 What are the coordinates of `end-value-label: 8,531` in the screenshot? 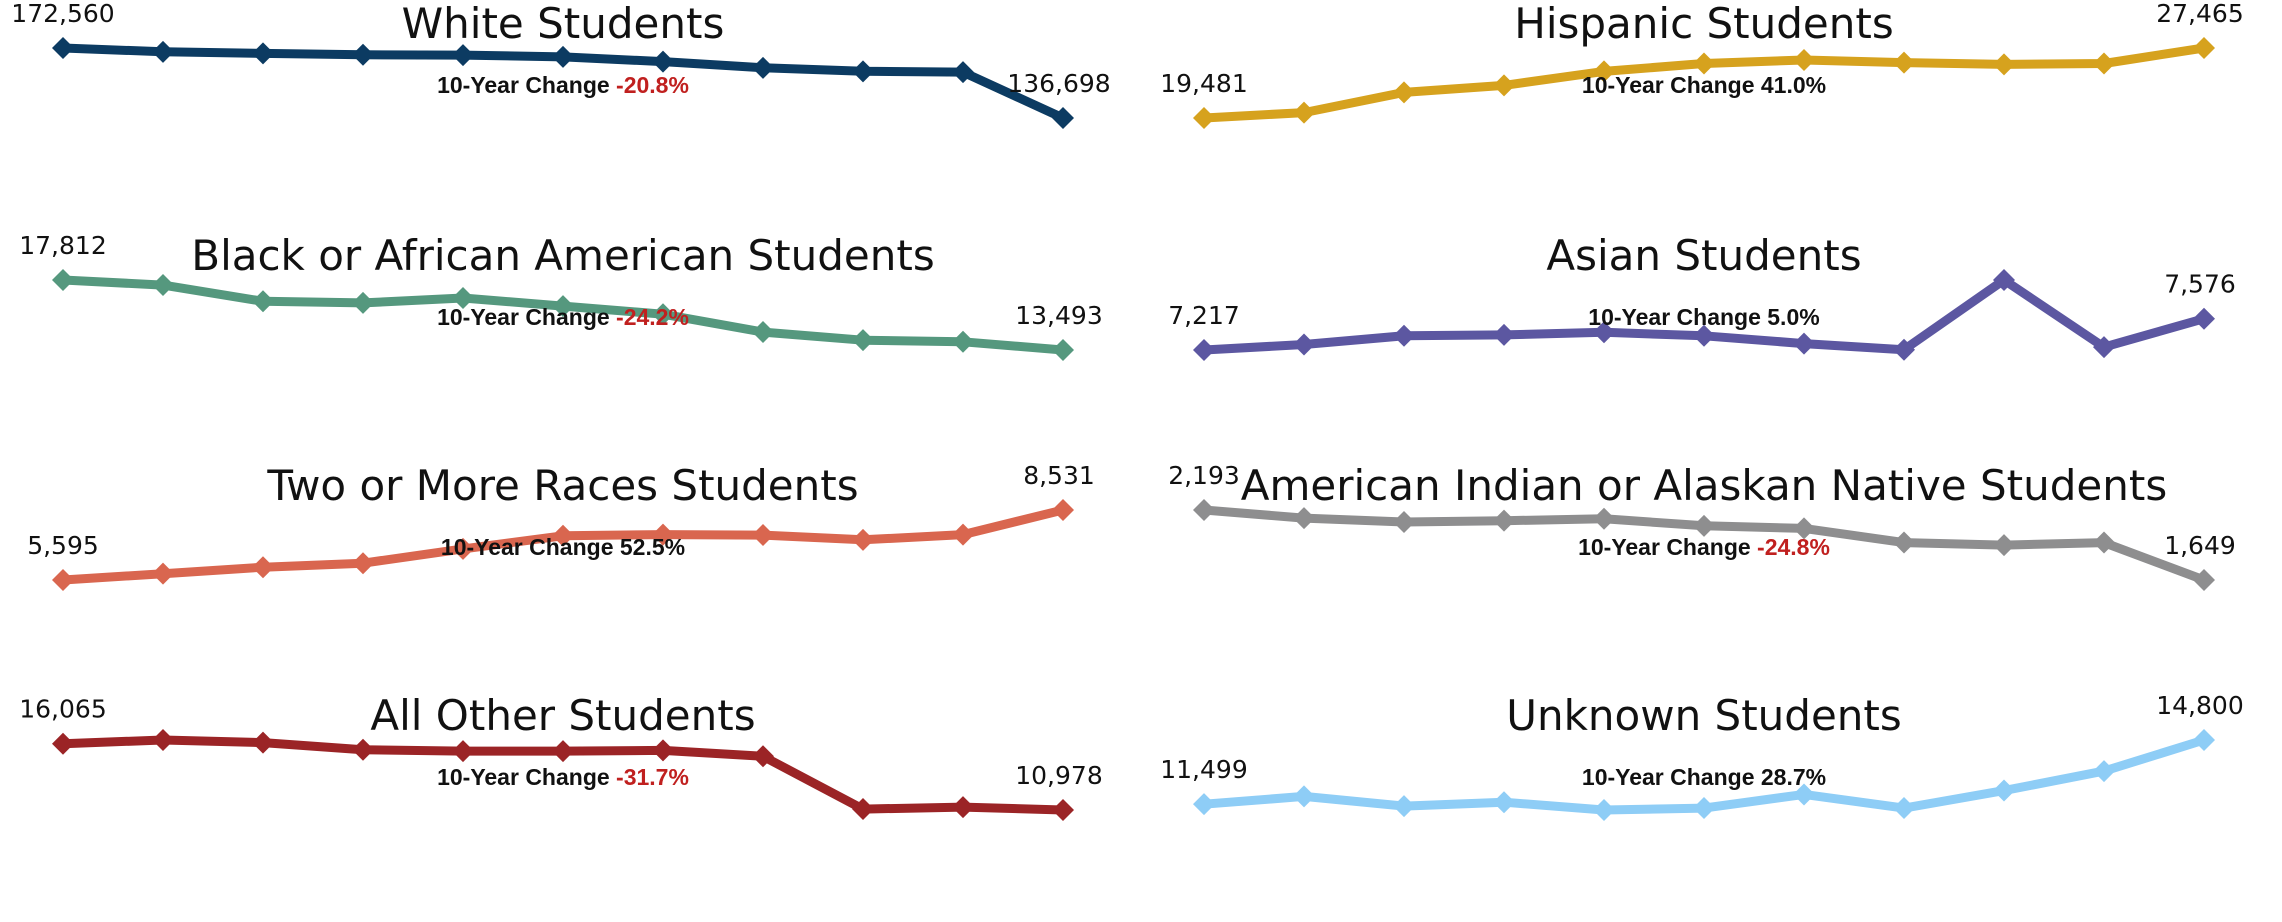 It's located at (1059, 475).